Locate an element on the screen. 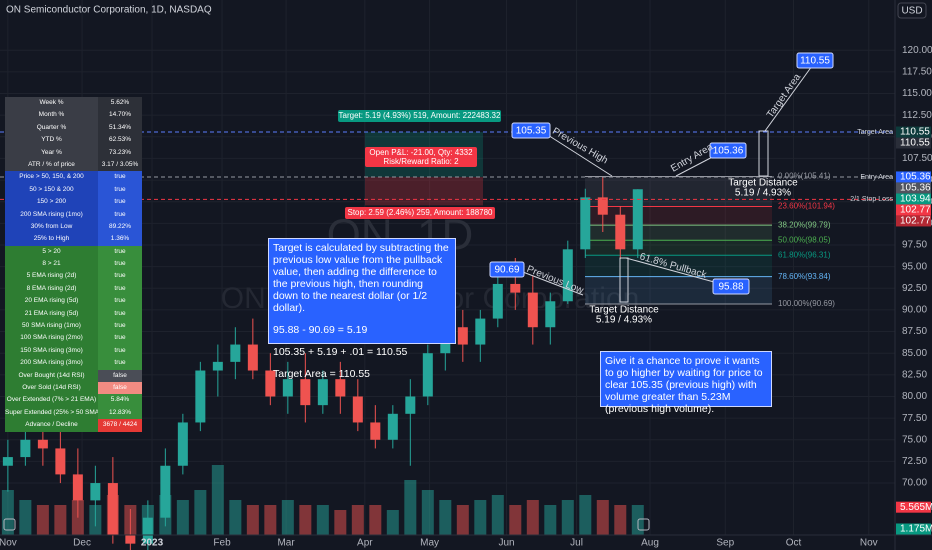 The width and height of the screenshot is (932, 550). volume-tag is located at coordinates (913, 529).